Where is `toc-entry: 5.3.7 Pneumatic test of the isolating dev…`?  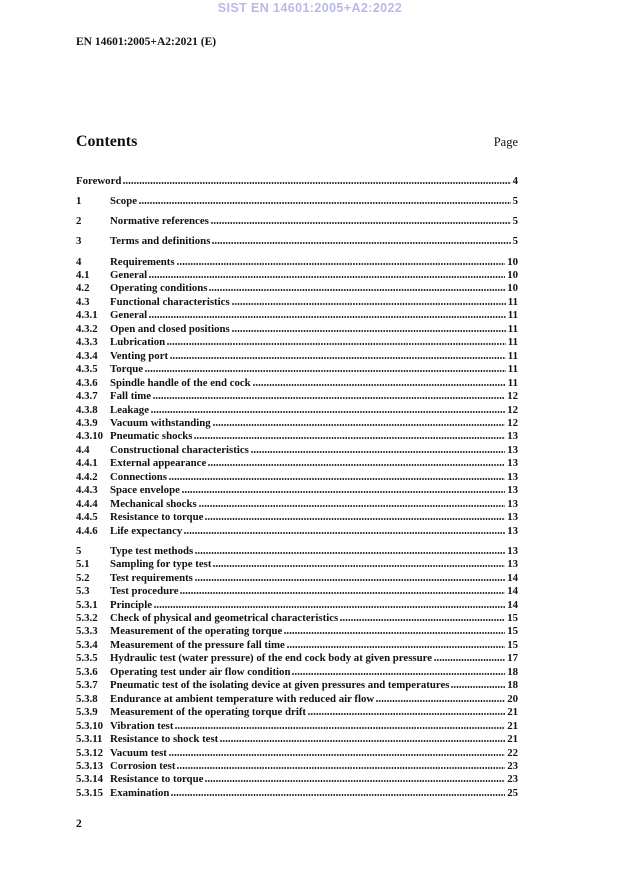
toc-entry: 5.3.7 Pneumatic test of the isolating dev… is located at coordinates (297, 685).